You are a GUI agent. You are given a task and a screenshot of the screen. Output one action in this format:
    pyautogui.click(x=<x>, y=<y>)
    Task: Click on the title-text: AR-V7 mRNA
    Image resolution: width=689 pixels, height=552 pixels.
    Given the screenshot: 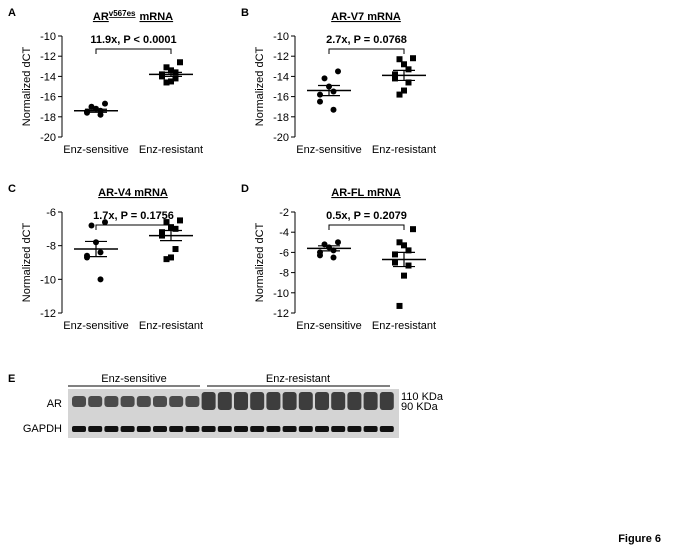 What is the action you would take?
    pyautogui.click(x=366, y=17)
    